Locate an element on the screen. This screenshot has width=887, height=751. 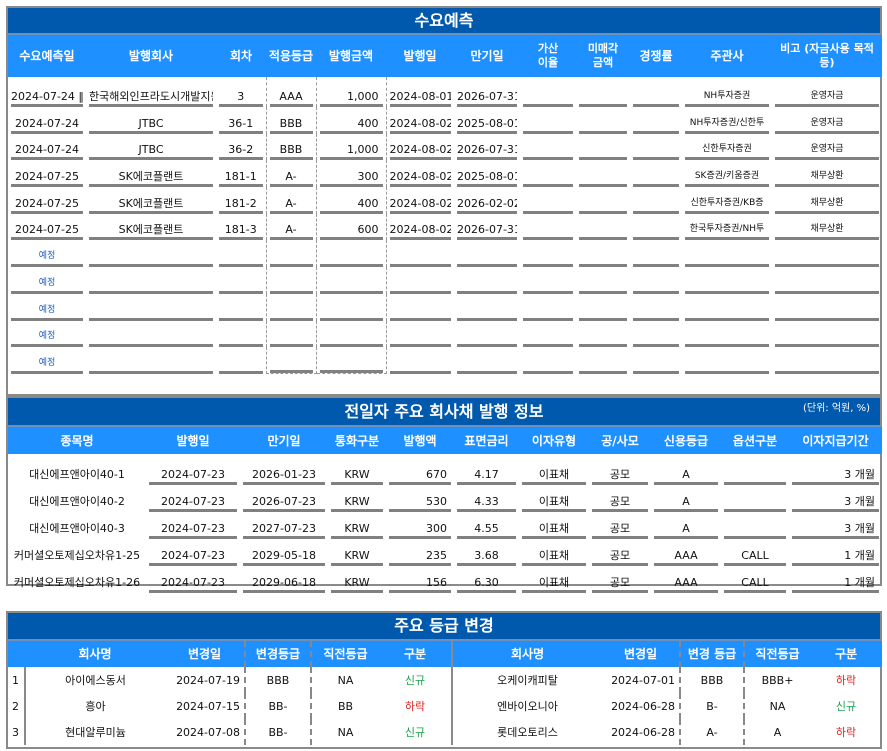
cell-value: 커머셜오토제십오차유1-26 is located at coordinates (77, 582).